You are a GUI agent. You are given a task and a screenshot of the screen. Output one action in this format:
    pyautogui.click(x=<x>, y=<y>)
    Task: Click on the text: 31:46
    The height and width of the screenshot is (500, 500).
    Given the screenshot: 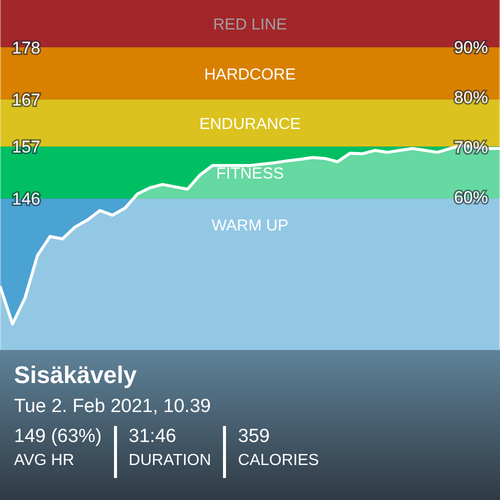 What is the action you would take?
    pyautogui.click(x=153, y=437)
    